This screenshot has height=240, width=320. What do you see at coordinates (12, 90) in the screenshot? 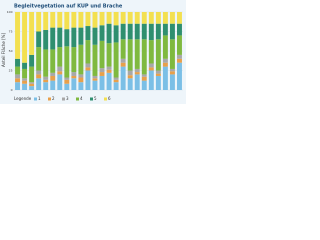
I see `y-tick-label: 0` at bounding box center [12, 90].